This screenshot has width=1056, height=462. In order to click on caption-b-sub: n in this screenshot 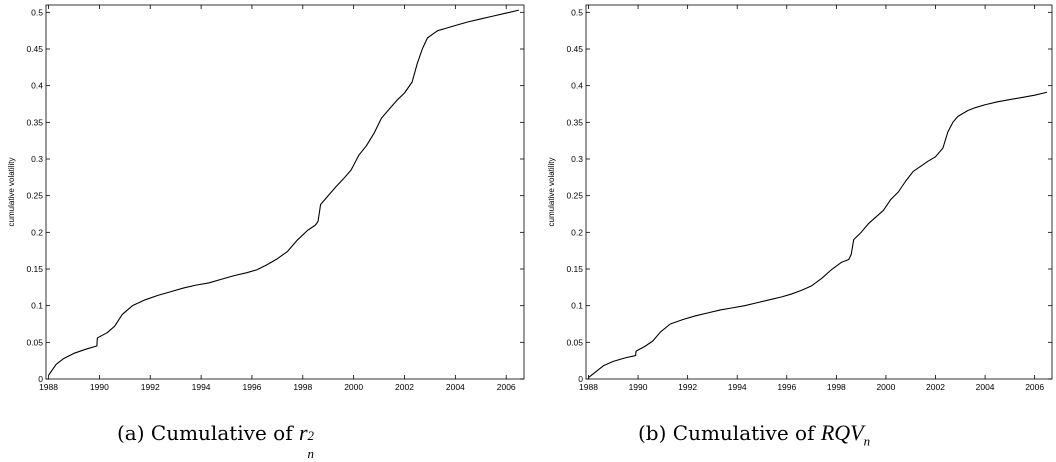, I will do `click(867, 441)`.